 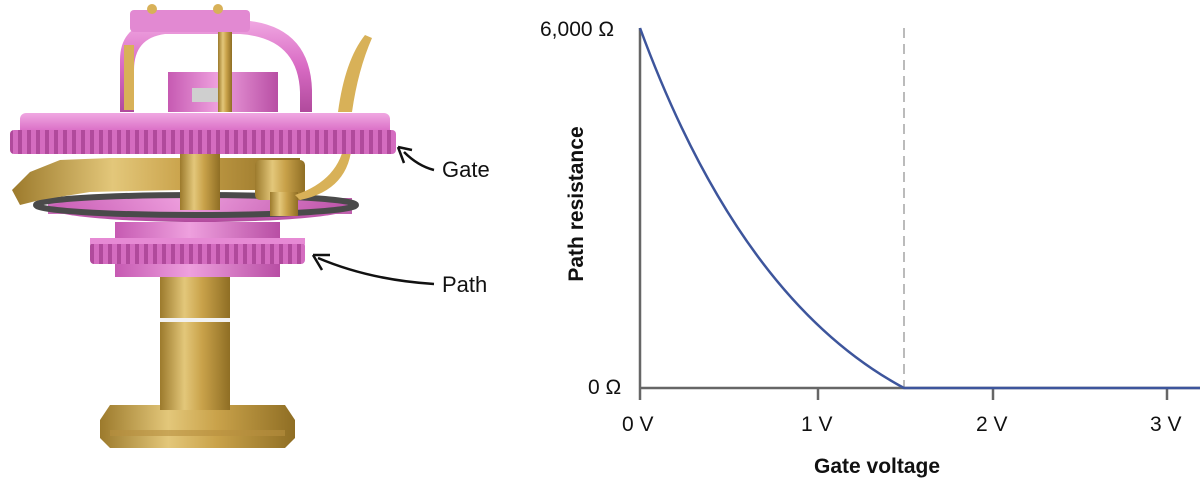 I want to click on gate-arrow, so click(x=419, y=161).